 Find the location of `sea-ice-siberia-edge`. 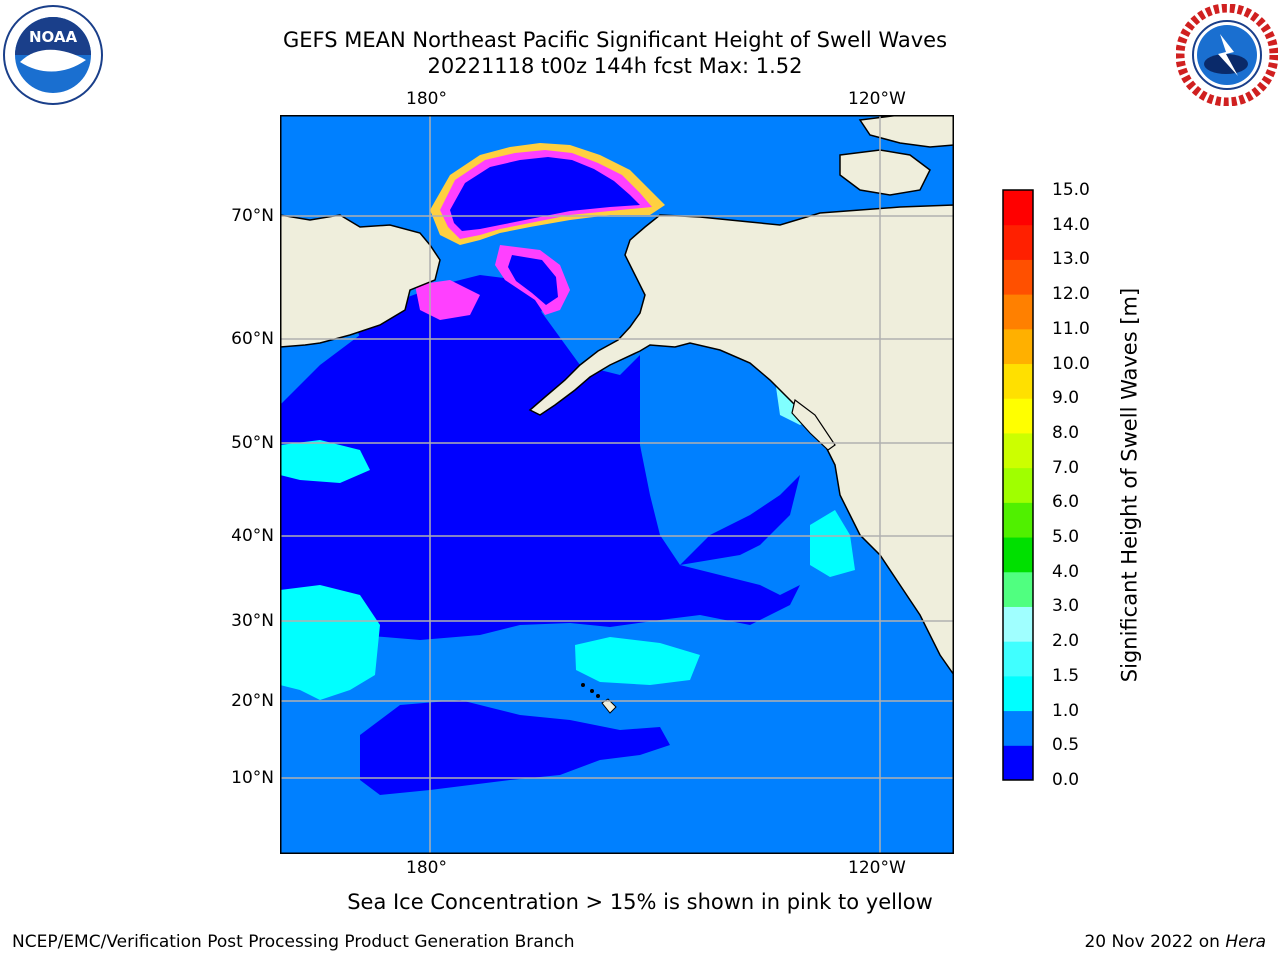

sea-ice-siberia-edge is located at coordinates (447, 300).